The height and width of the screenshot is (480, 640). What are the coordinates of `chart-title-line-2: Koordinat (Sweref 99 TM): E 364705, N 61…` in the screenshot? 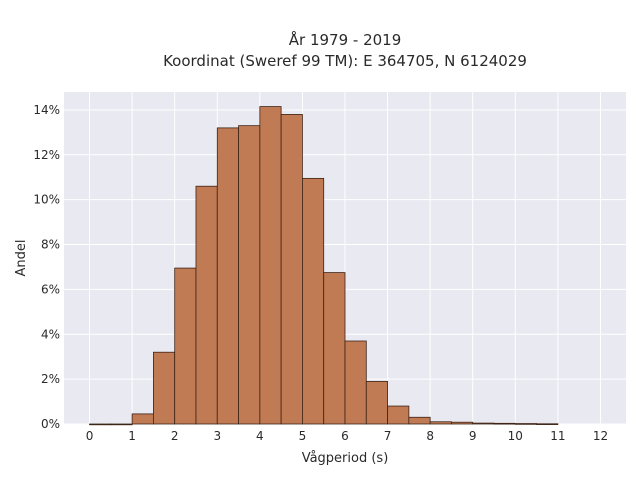 It's located at (345, 61).